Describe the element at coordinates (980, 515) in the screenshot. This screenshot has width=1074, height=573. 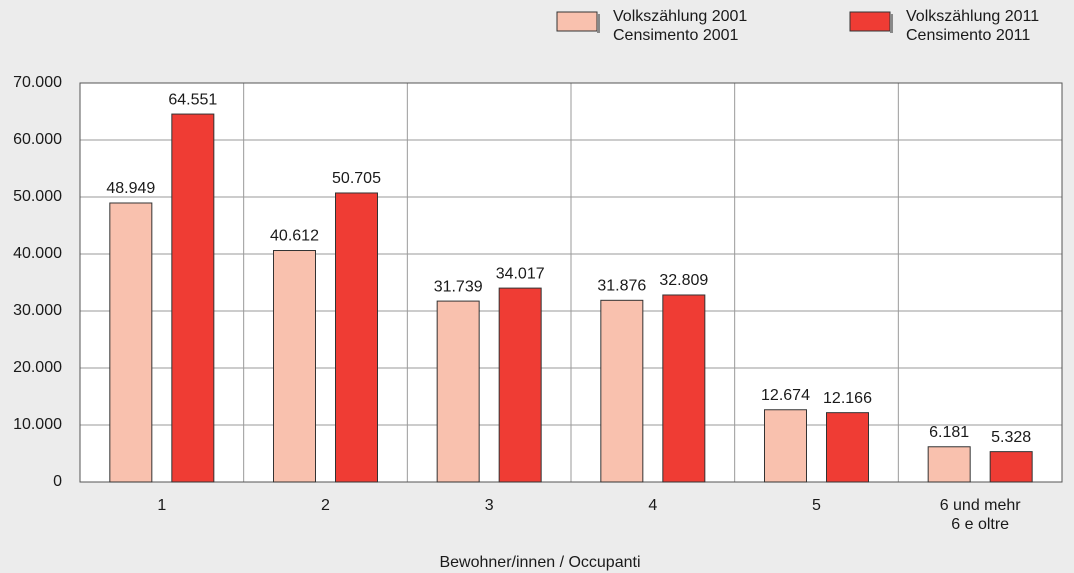
I see `x-tick-label: 6 und mehr 6 e oltre` at that location.